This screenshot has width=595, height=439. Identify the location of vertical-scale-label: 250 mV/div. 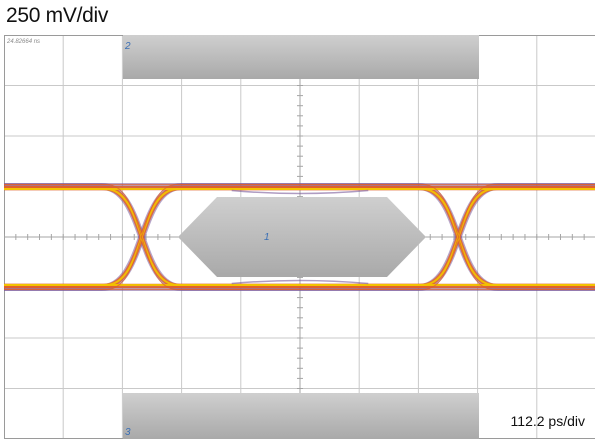
(57, 15).